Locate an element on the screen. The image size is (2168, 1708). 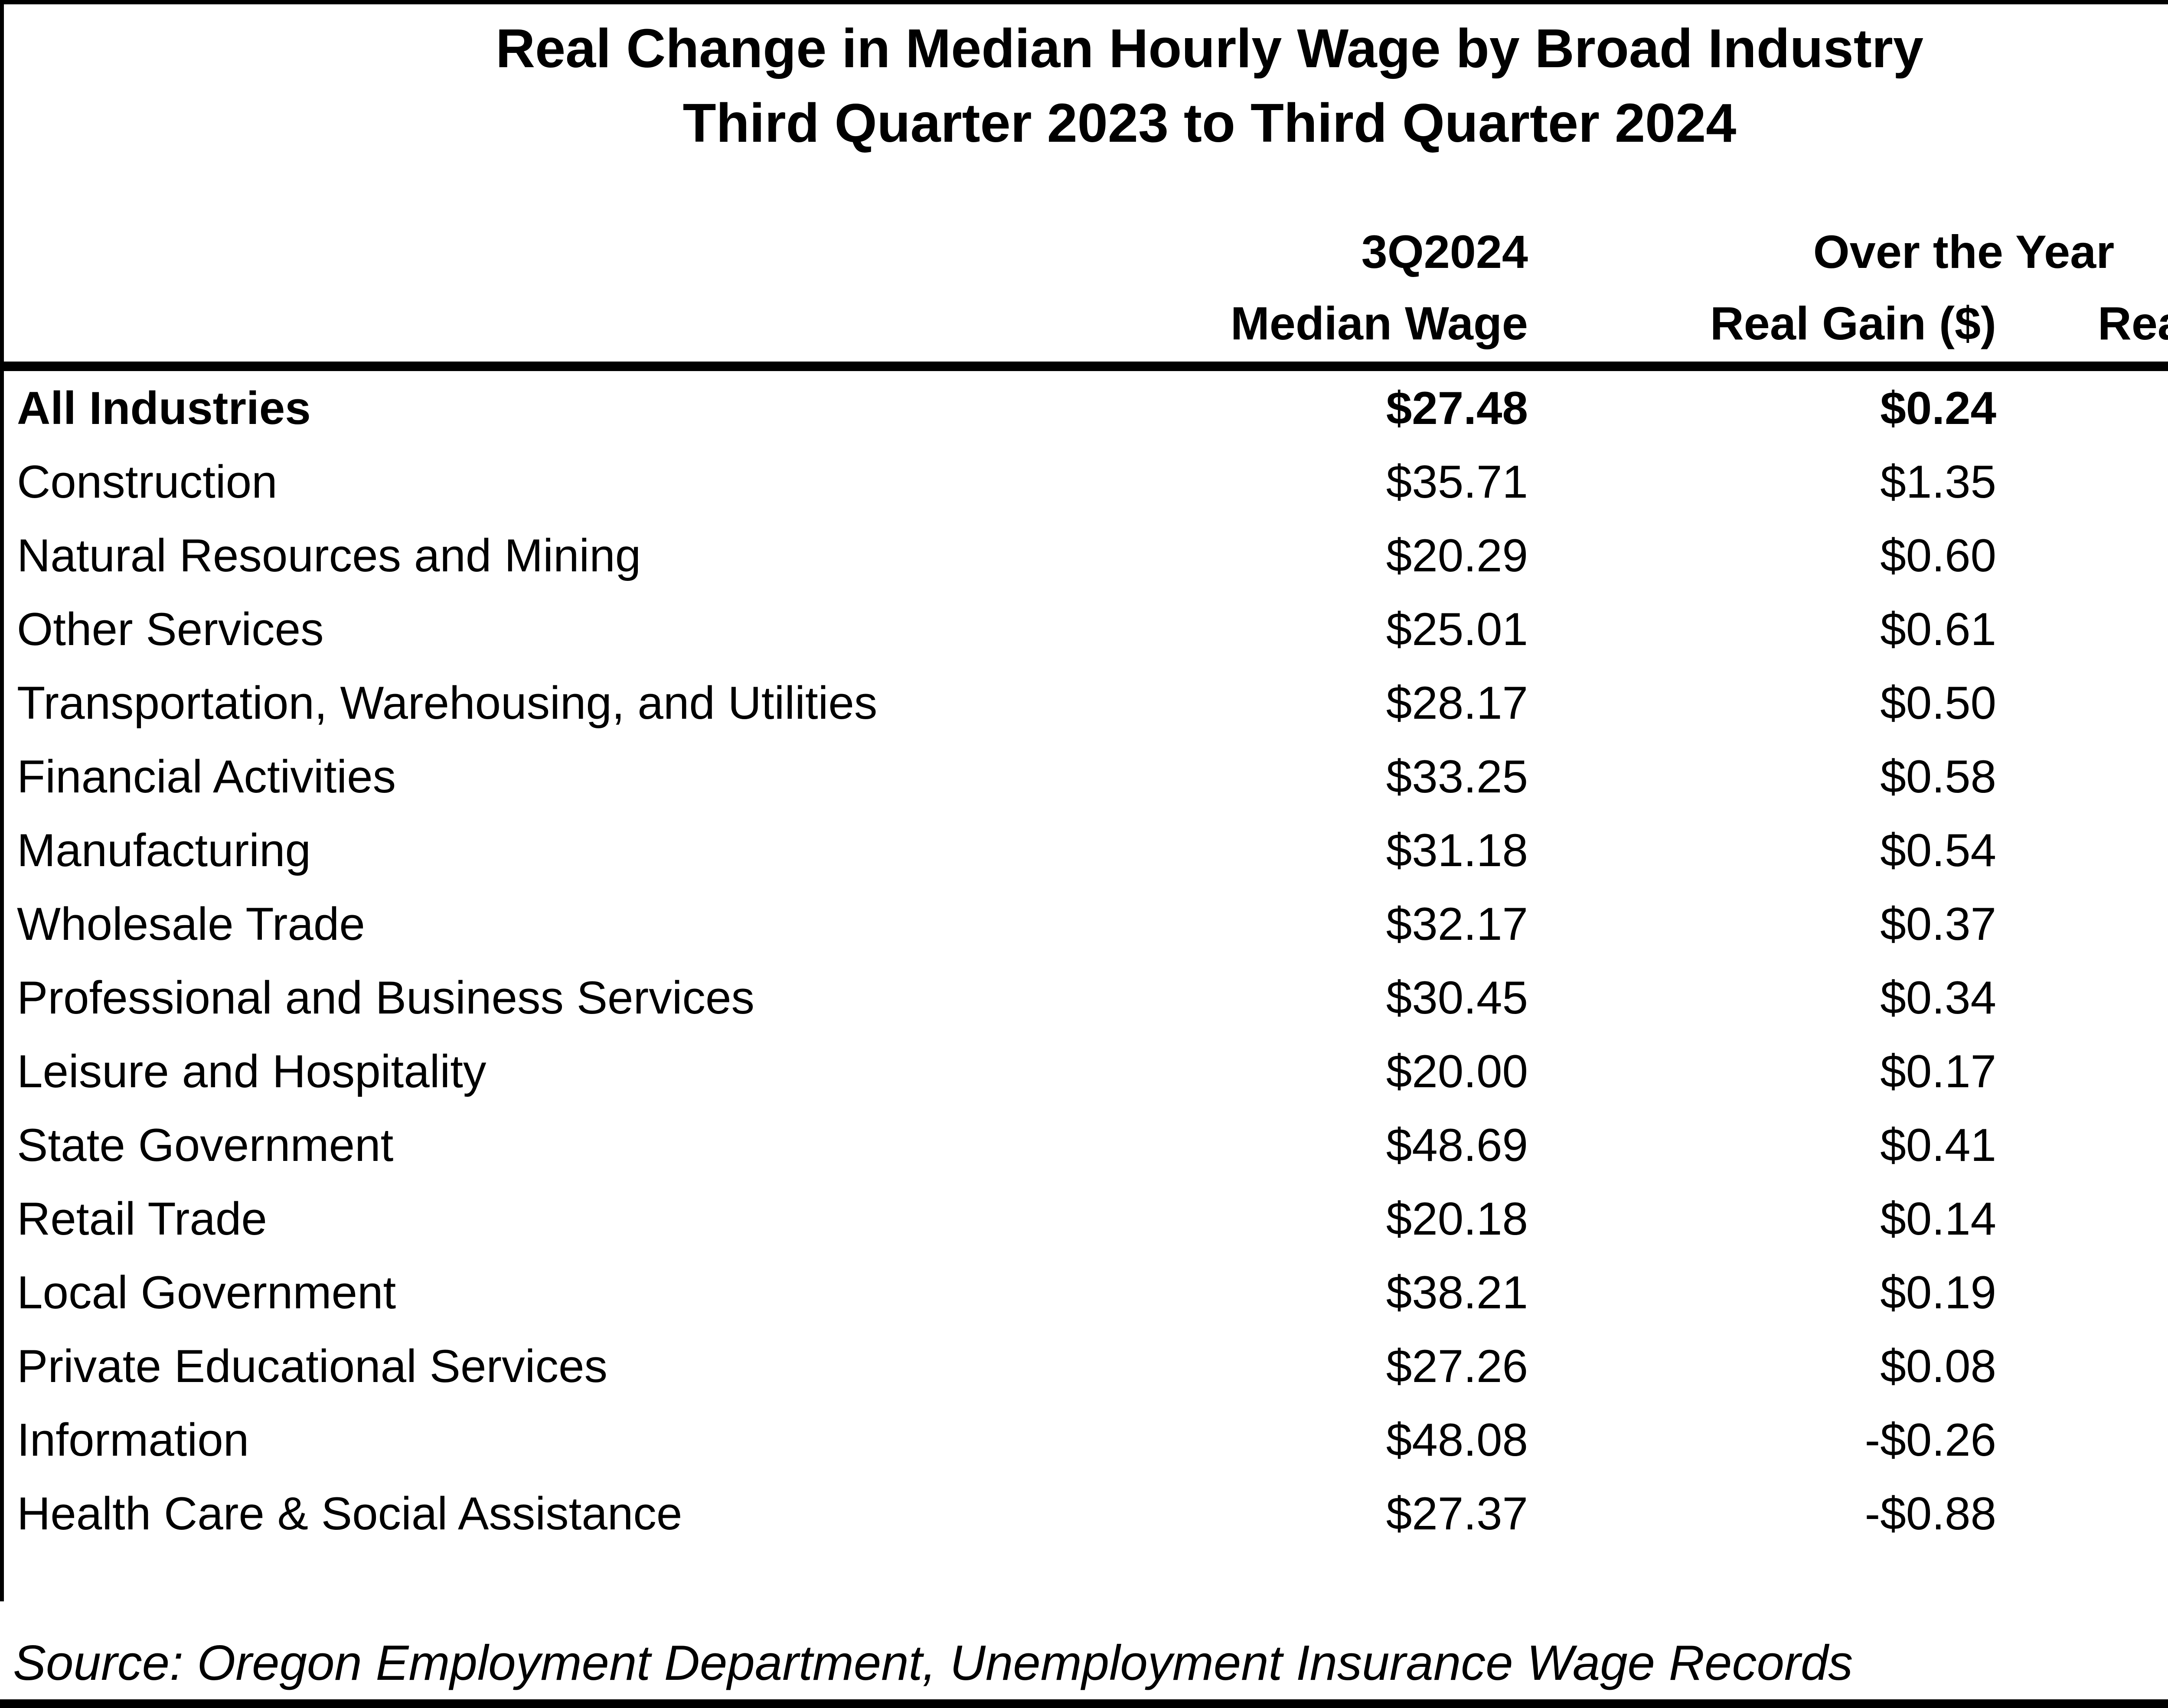
median-wage-value: $48.69 is located at coordinates (1457, 1145).